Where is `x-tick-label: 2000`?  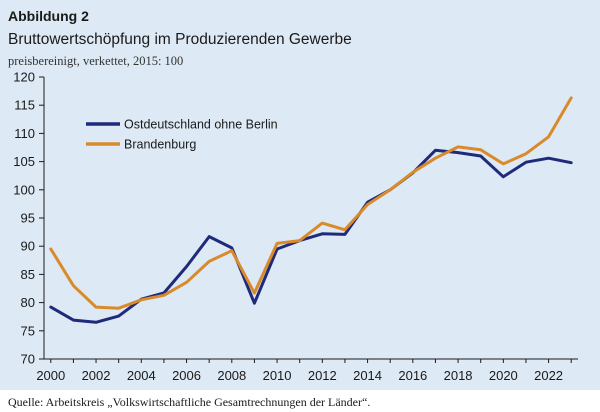 x-tick-label: 2000 is located at coordinates (50, 375).